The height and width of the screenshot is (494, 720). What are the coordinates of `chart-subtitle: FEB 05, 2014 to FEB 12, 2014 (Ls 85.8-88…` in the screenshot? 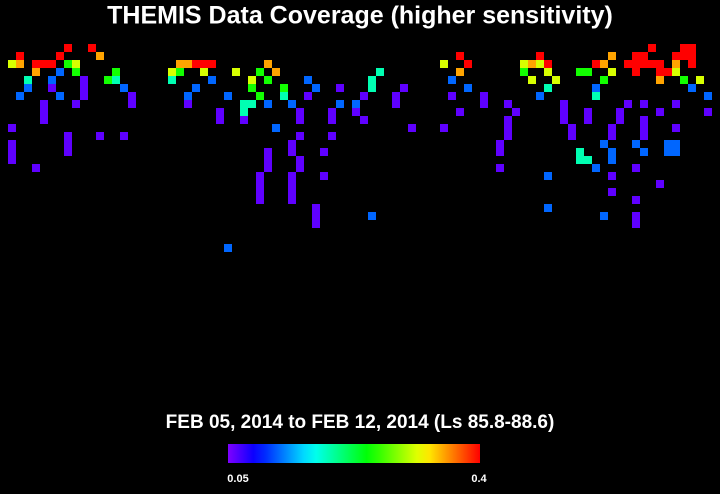 It's located at (360, 422).